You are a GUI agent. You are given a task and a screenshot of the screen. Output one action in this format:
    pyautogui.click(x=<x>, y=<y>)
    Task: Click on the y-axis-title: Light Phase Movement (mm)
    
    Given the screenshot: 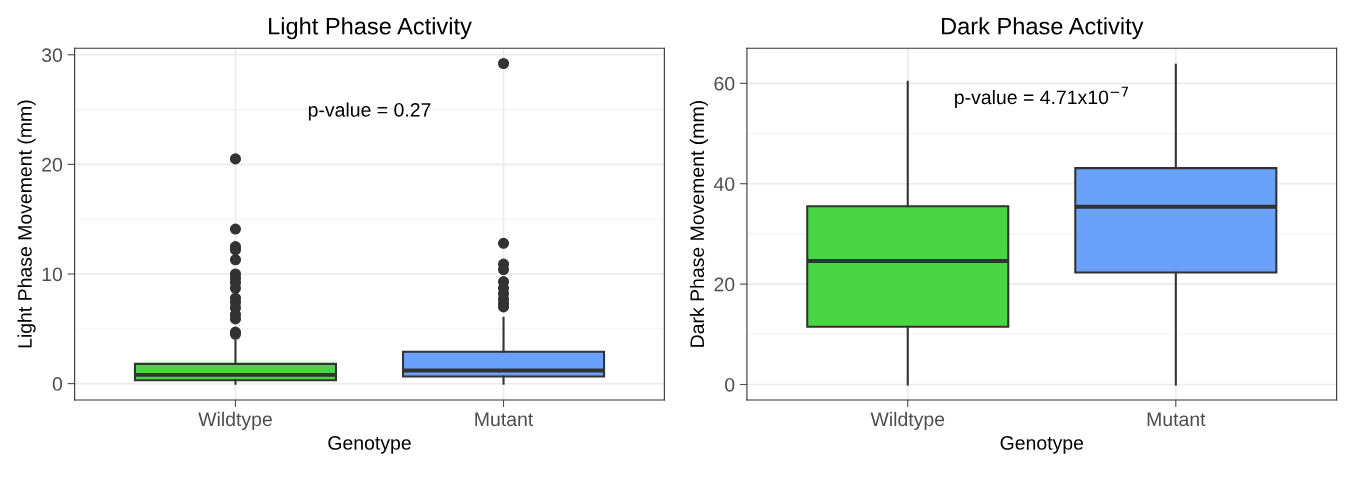 What is the action you would take?
    pyautogui.click(x=26, y=224)
    